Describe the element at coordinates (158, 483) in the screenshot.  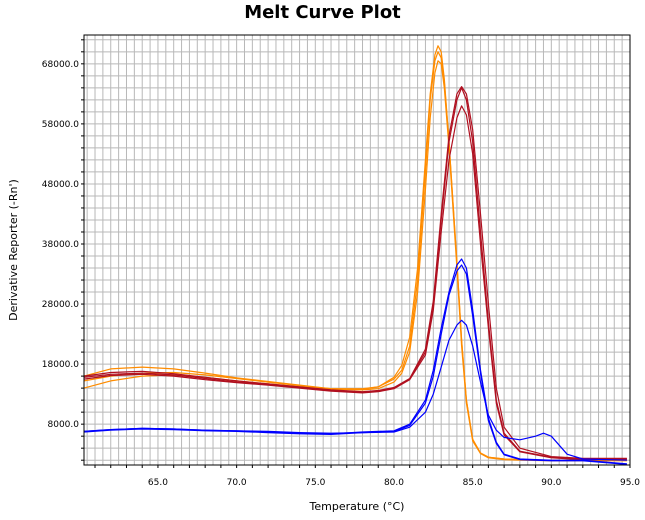
I see `x-tick-label: 65.0` at that location.